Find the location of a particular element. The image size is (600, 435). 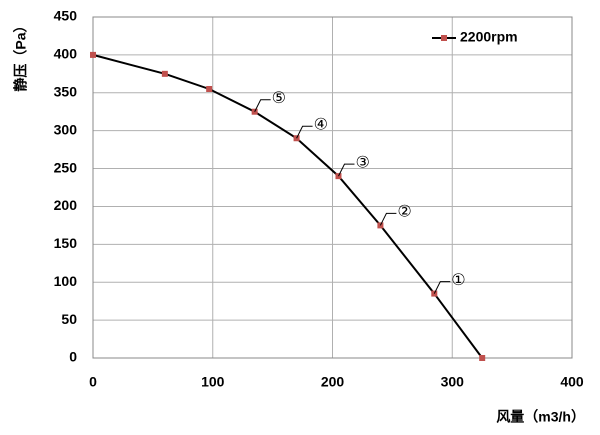

y-tick-label: 250 is located at coordinates (66, 167).